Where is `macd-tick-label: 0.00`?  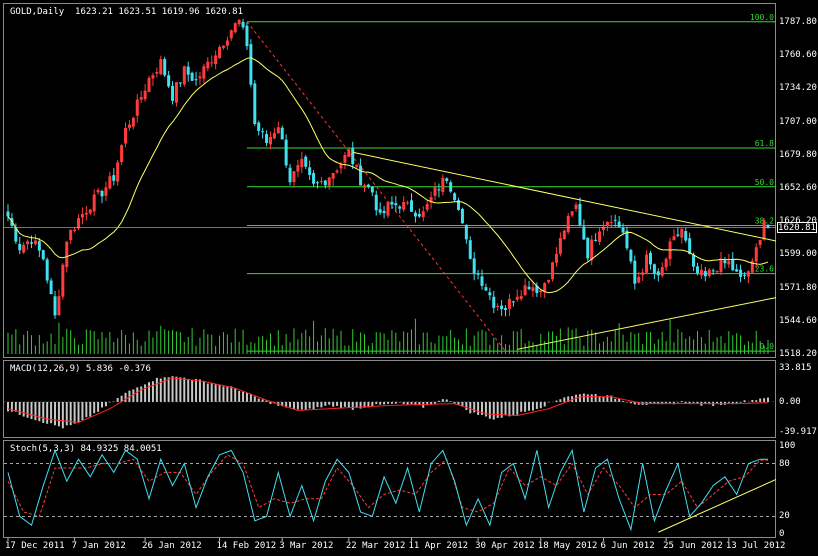
macd-tick-label: 0.00 is located at coordinates (790, 401).